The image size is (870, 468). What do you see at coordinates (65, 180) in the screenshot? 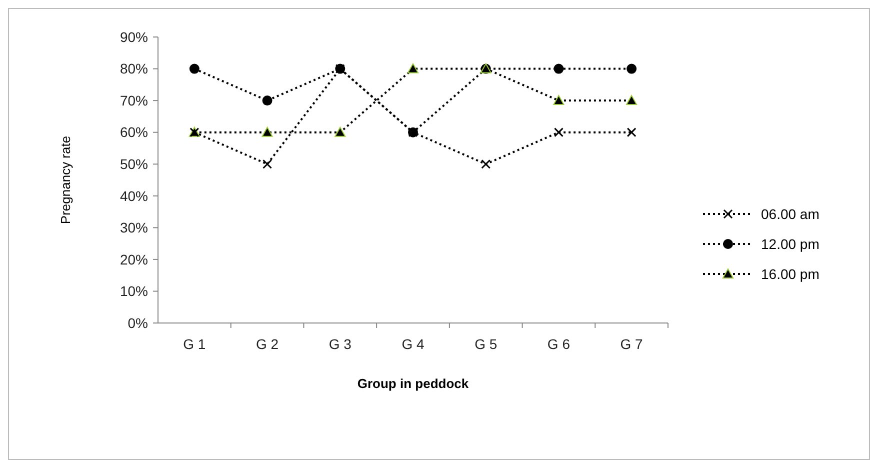
I see `y-axis-title: Pregnancy rate` at bounding box center [65, 180].